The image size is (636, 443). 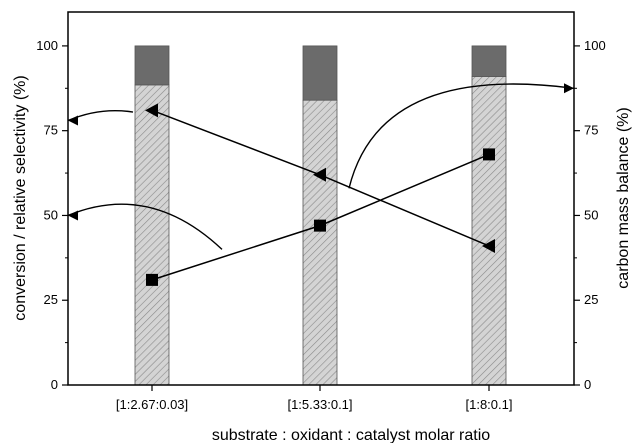 I want to click on left-tick-label: 75, so click(x=51, y=130).